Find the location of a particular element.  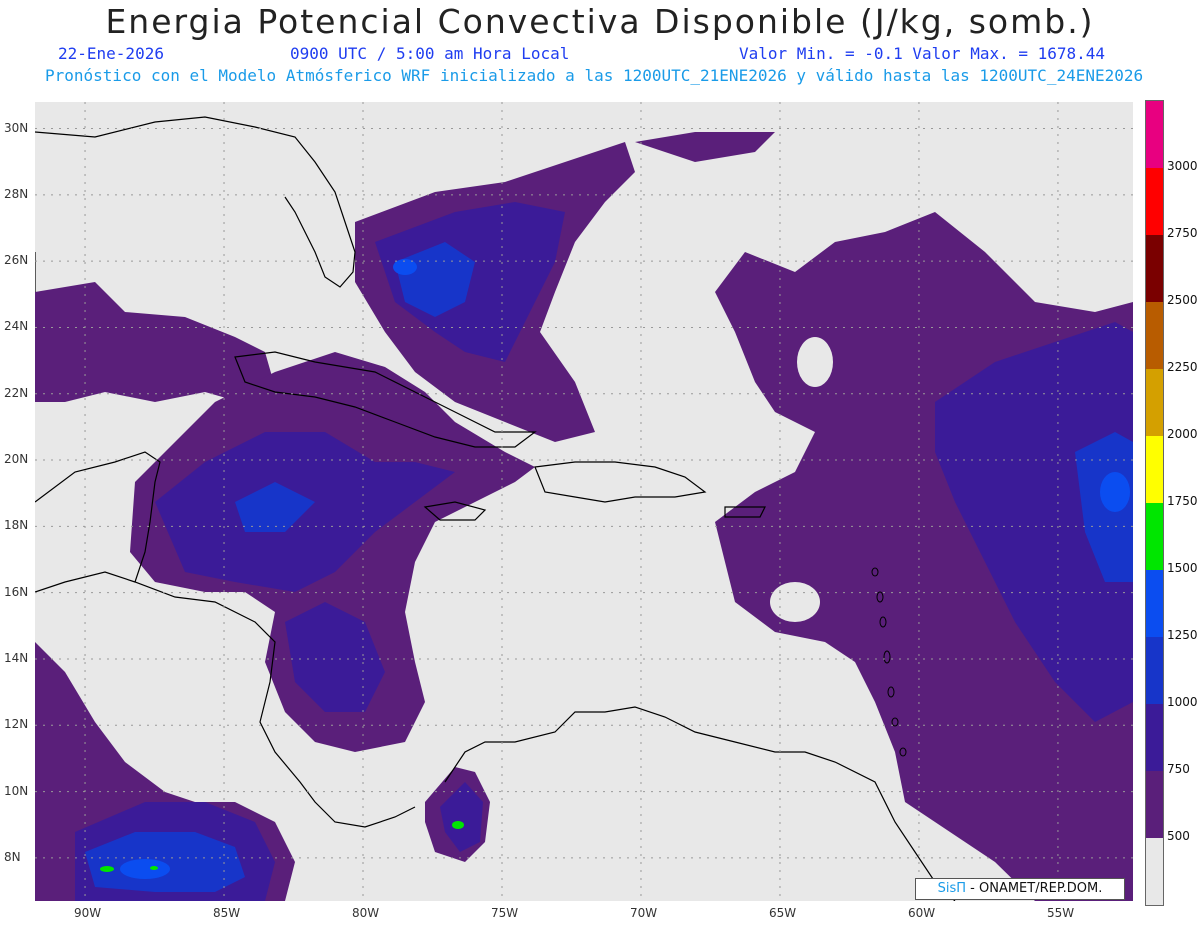

coastline-florida is located at coordinates (195, 202).